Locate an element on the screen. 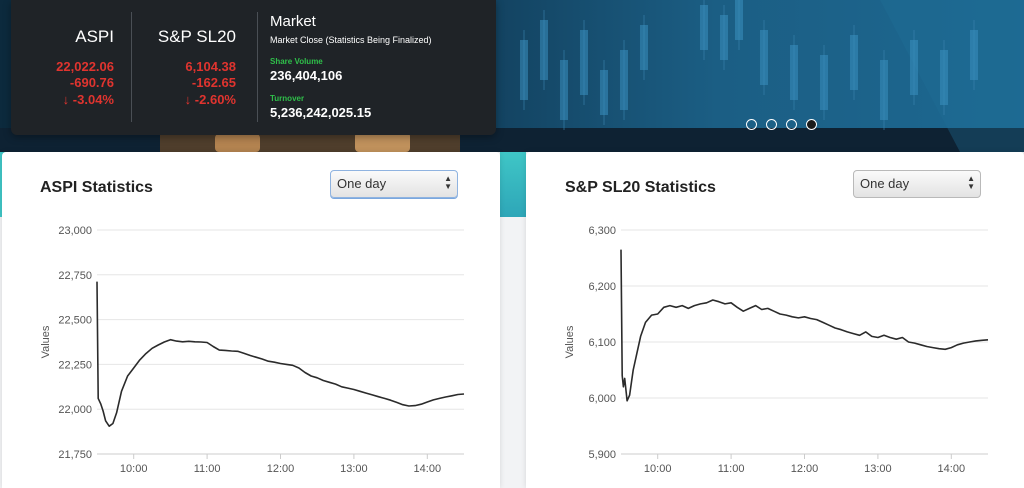  background-shape is located at coordinates (952, 76).